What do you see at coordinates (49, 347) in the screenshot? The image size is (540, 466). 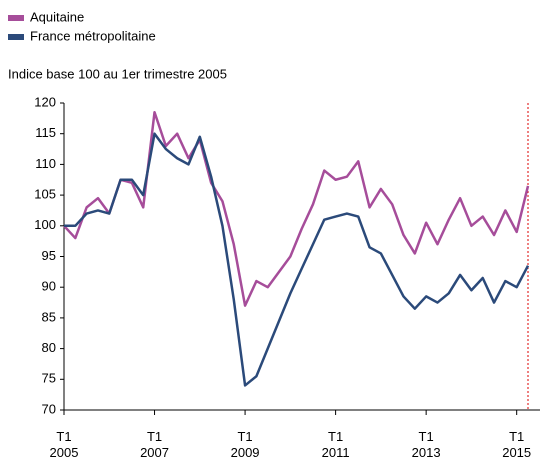 I see `y-tick-label: 80` at bounding box center [49, 347].